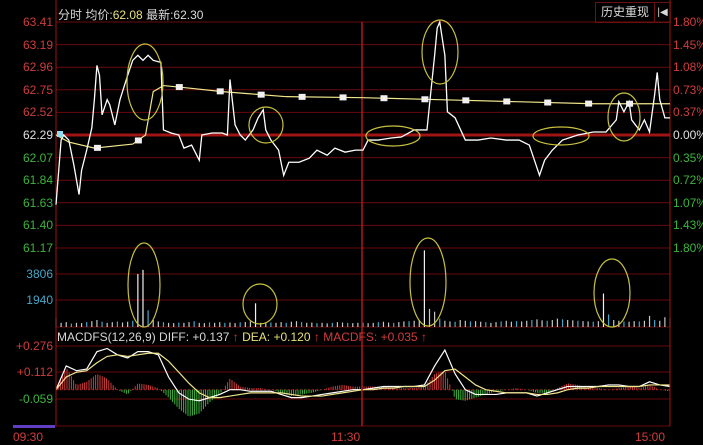 This screenshot has height=445, width=703. What do you see at coordinates (160, 15) in the screenshot?
I see `last-price-label: 最新:` at bounding box center [160, 15].